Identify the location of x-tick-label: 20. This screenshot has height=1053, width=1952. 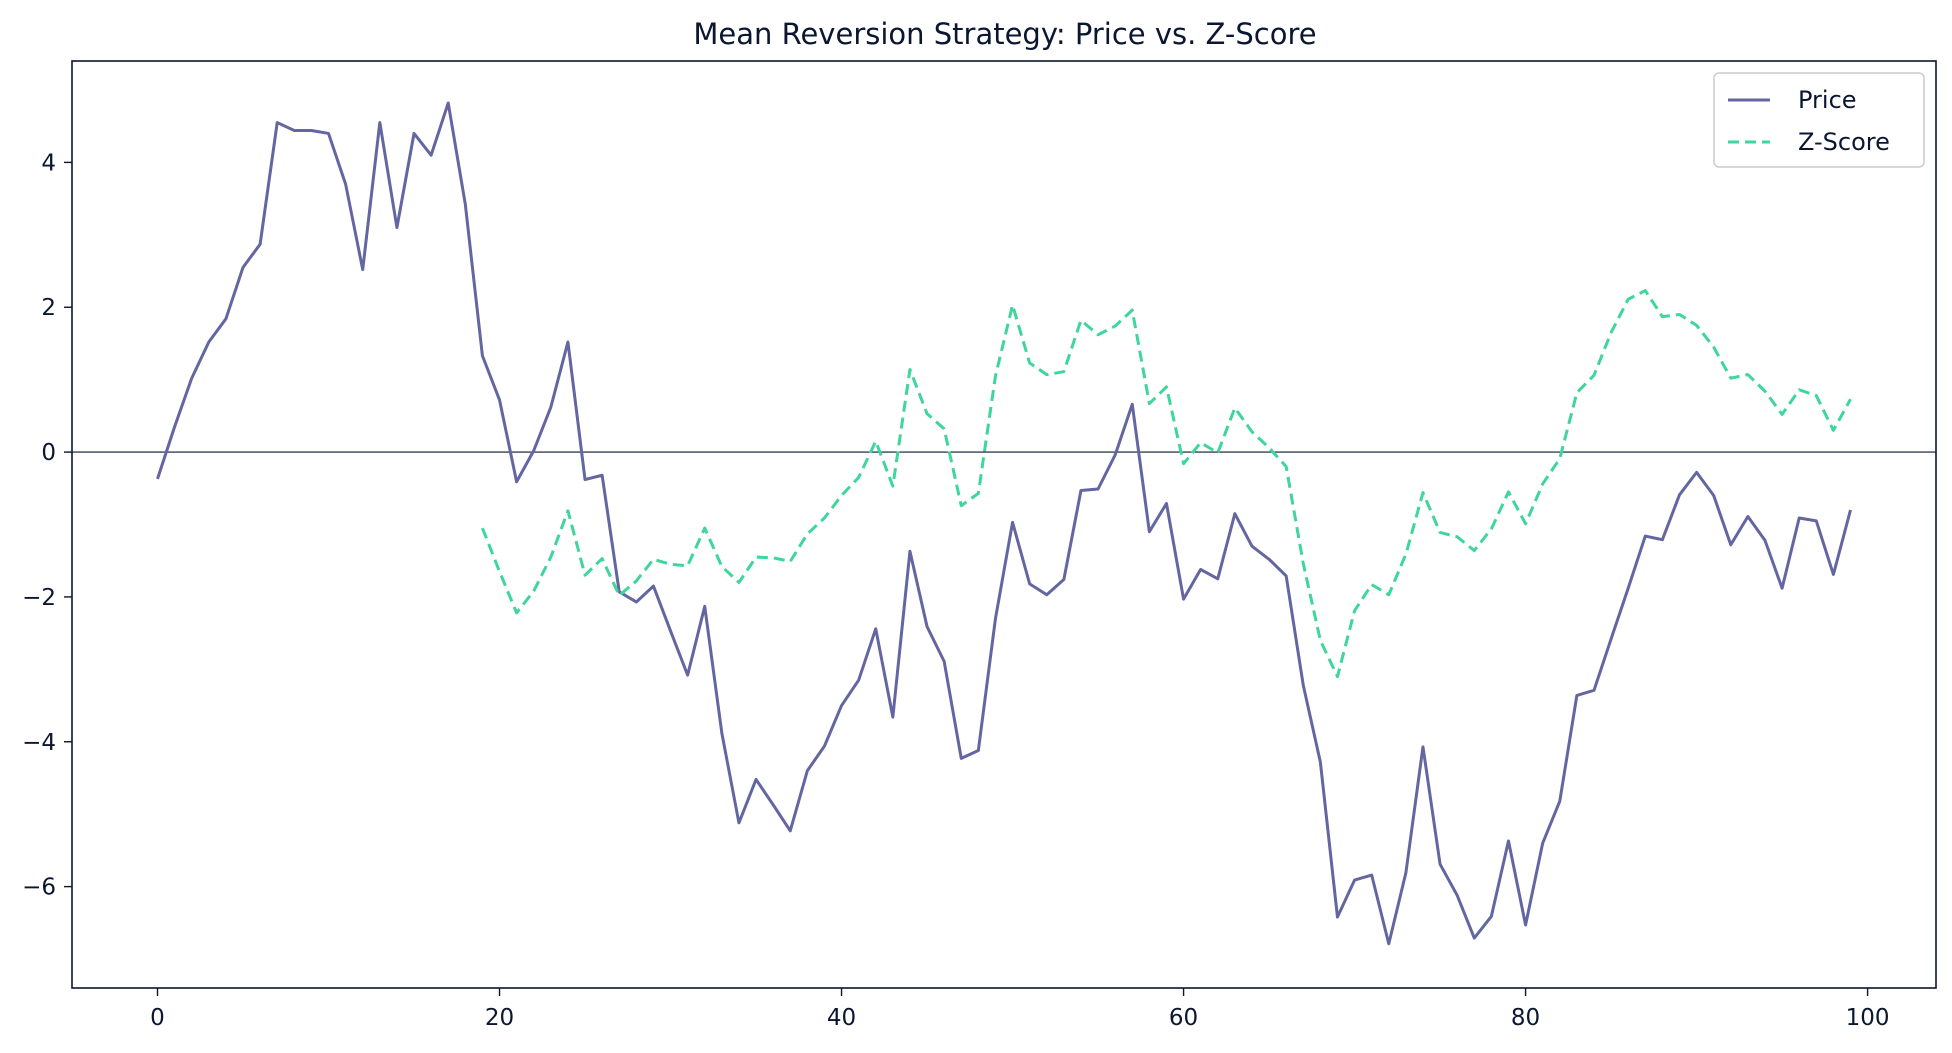
(499, 1018).